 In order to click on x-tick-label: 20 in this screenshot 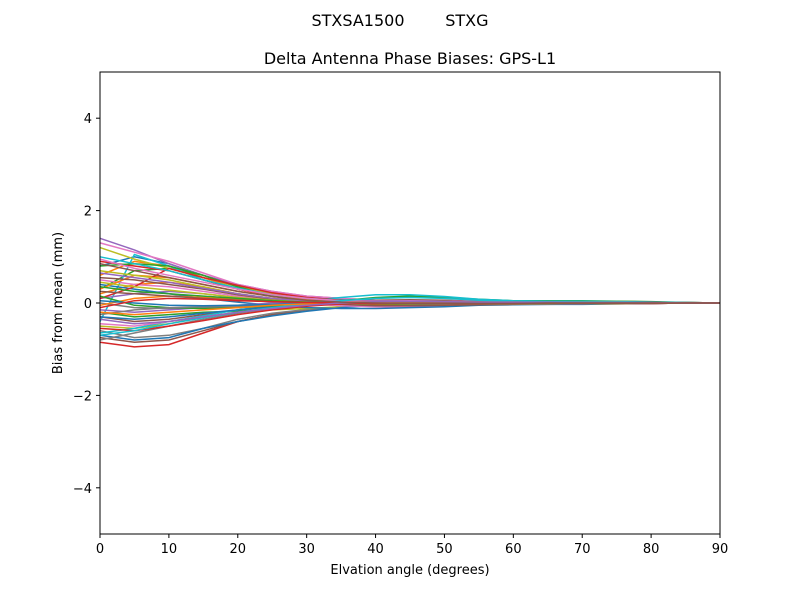, I will do `click(238, 549)`.